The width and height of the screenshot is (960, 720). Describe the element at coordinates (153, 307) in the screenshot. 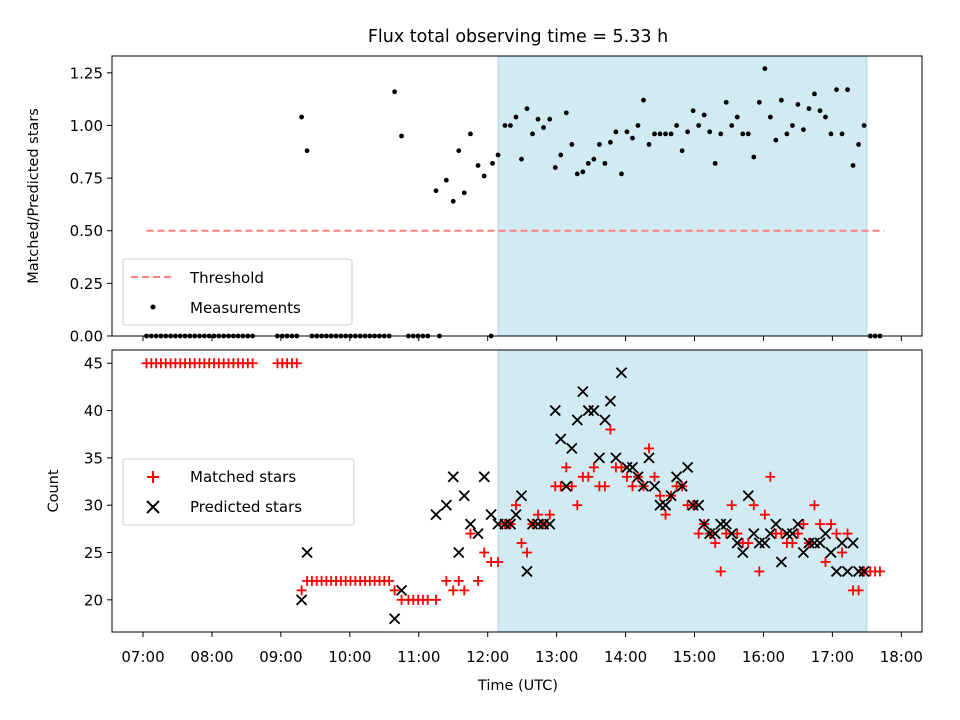

I see `legend-measurements-swatch` at that location.